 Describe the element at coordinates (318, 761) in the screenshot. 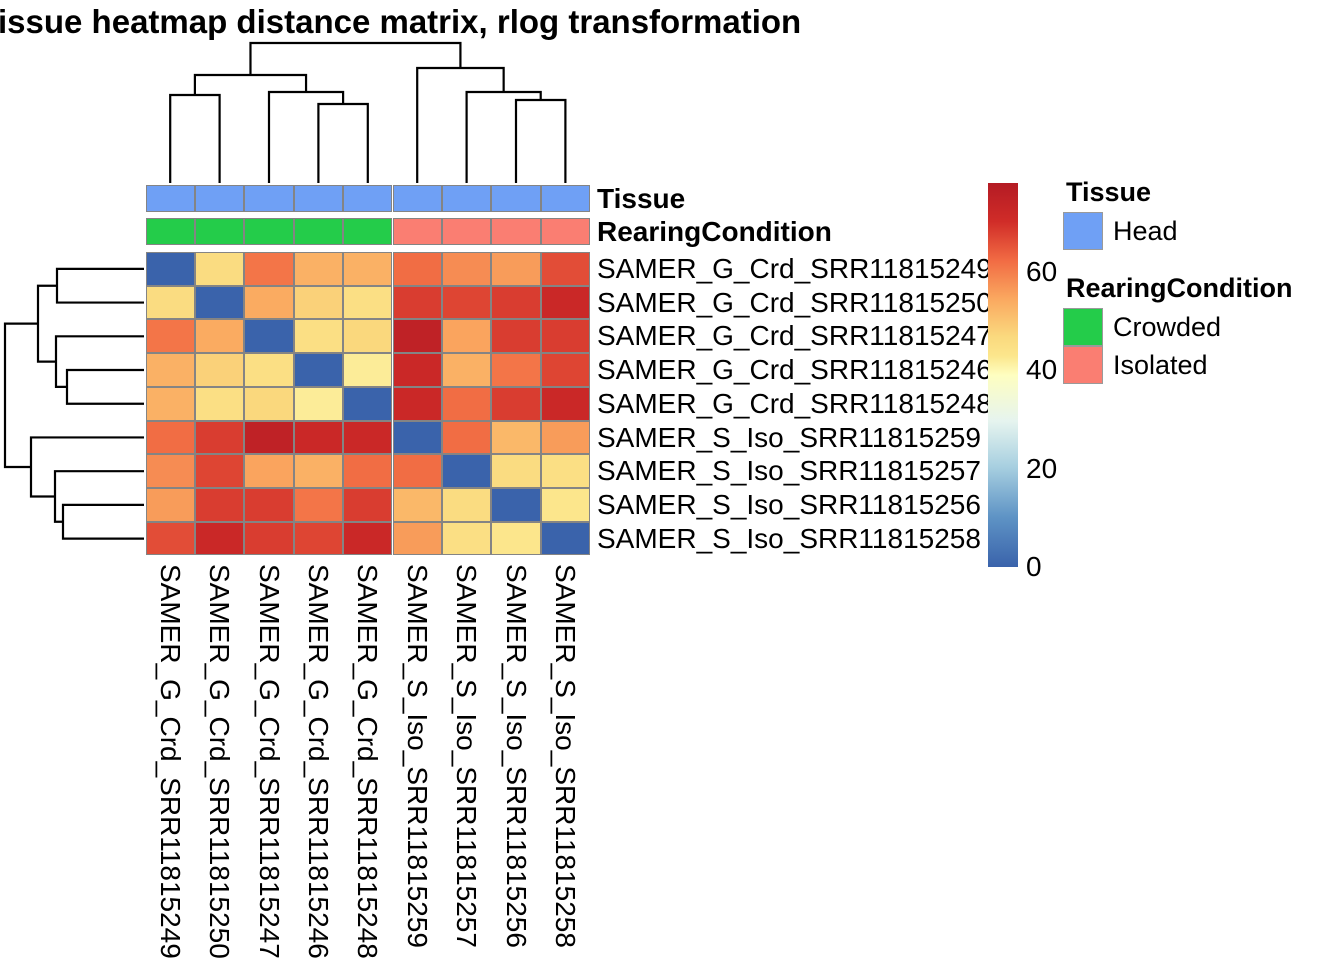

I see `column-label: SAMER_G_Crd_SRR11815246` at that location.